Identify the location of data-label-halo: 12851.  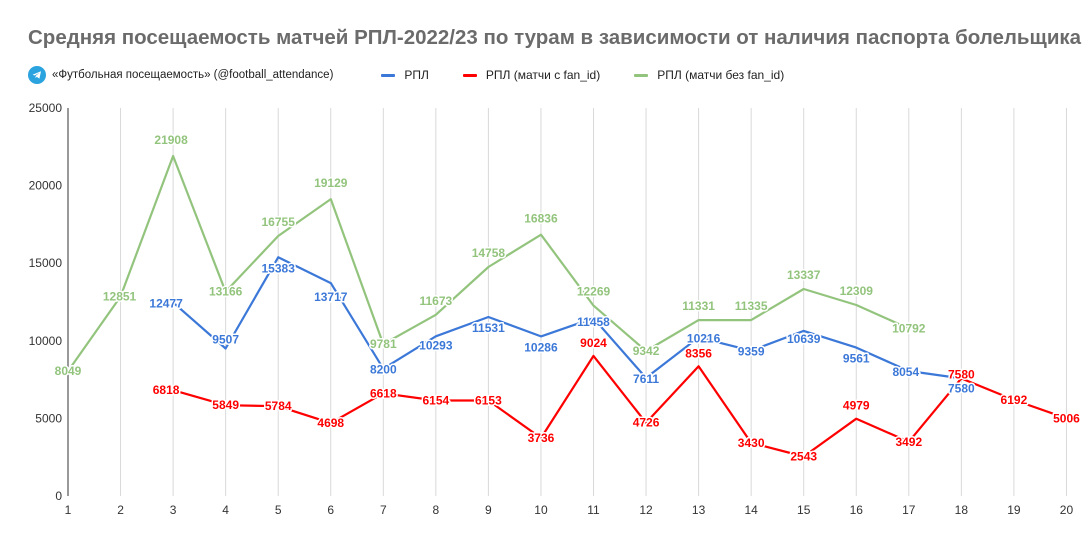
(120, 297).